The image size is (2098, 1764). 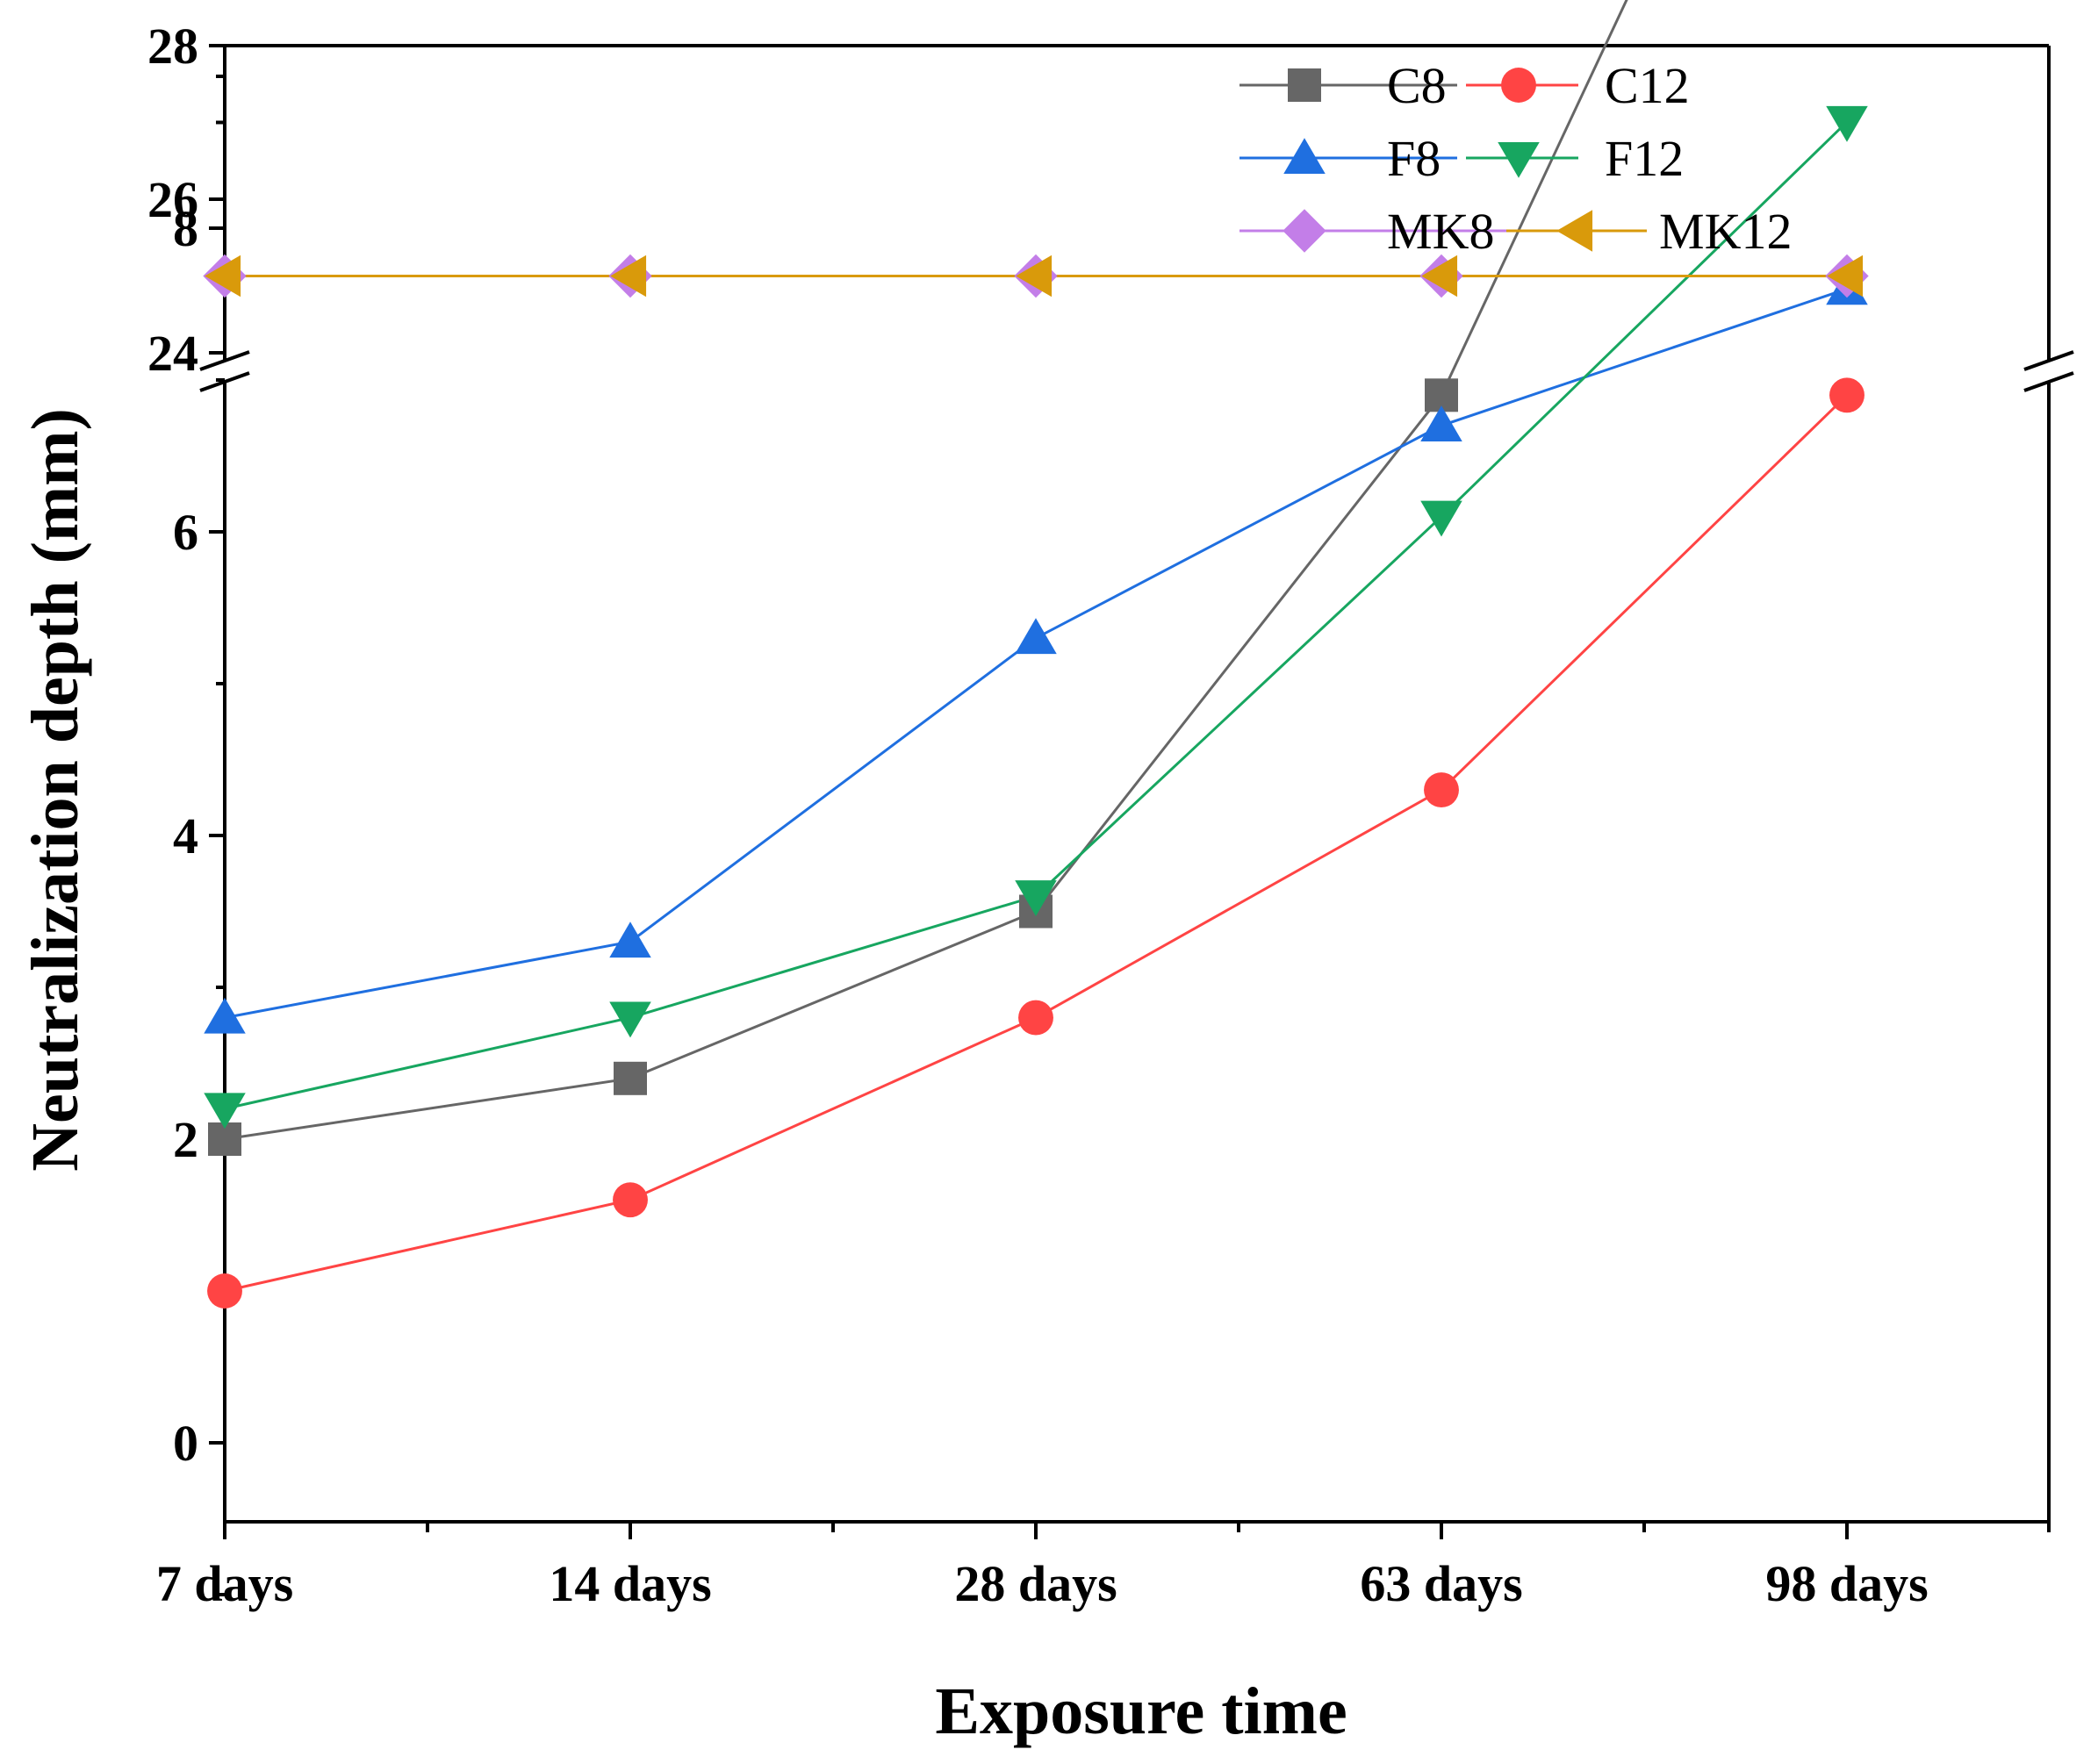 I want to click on x-tick-label-4: 98 days, so click(x=1846, y=1583).